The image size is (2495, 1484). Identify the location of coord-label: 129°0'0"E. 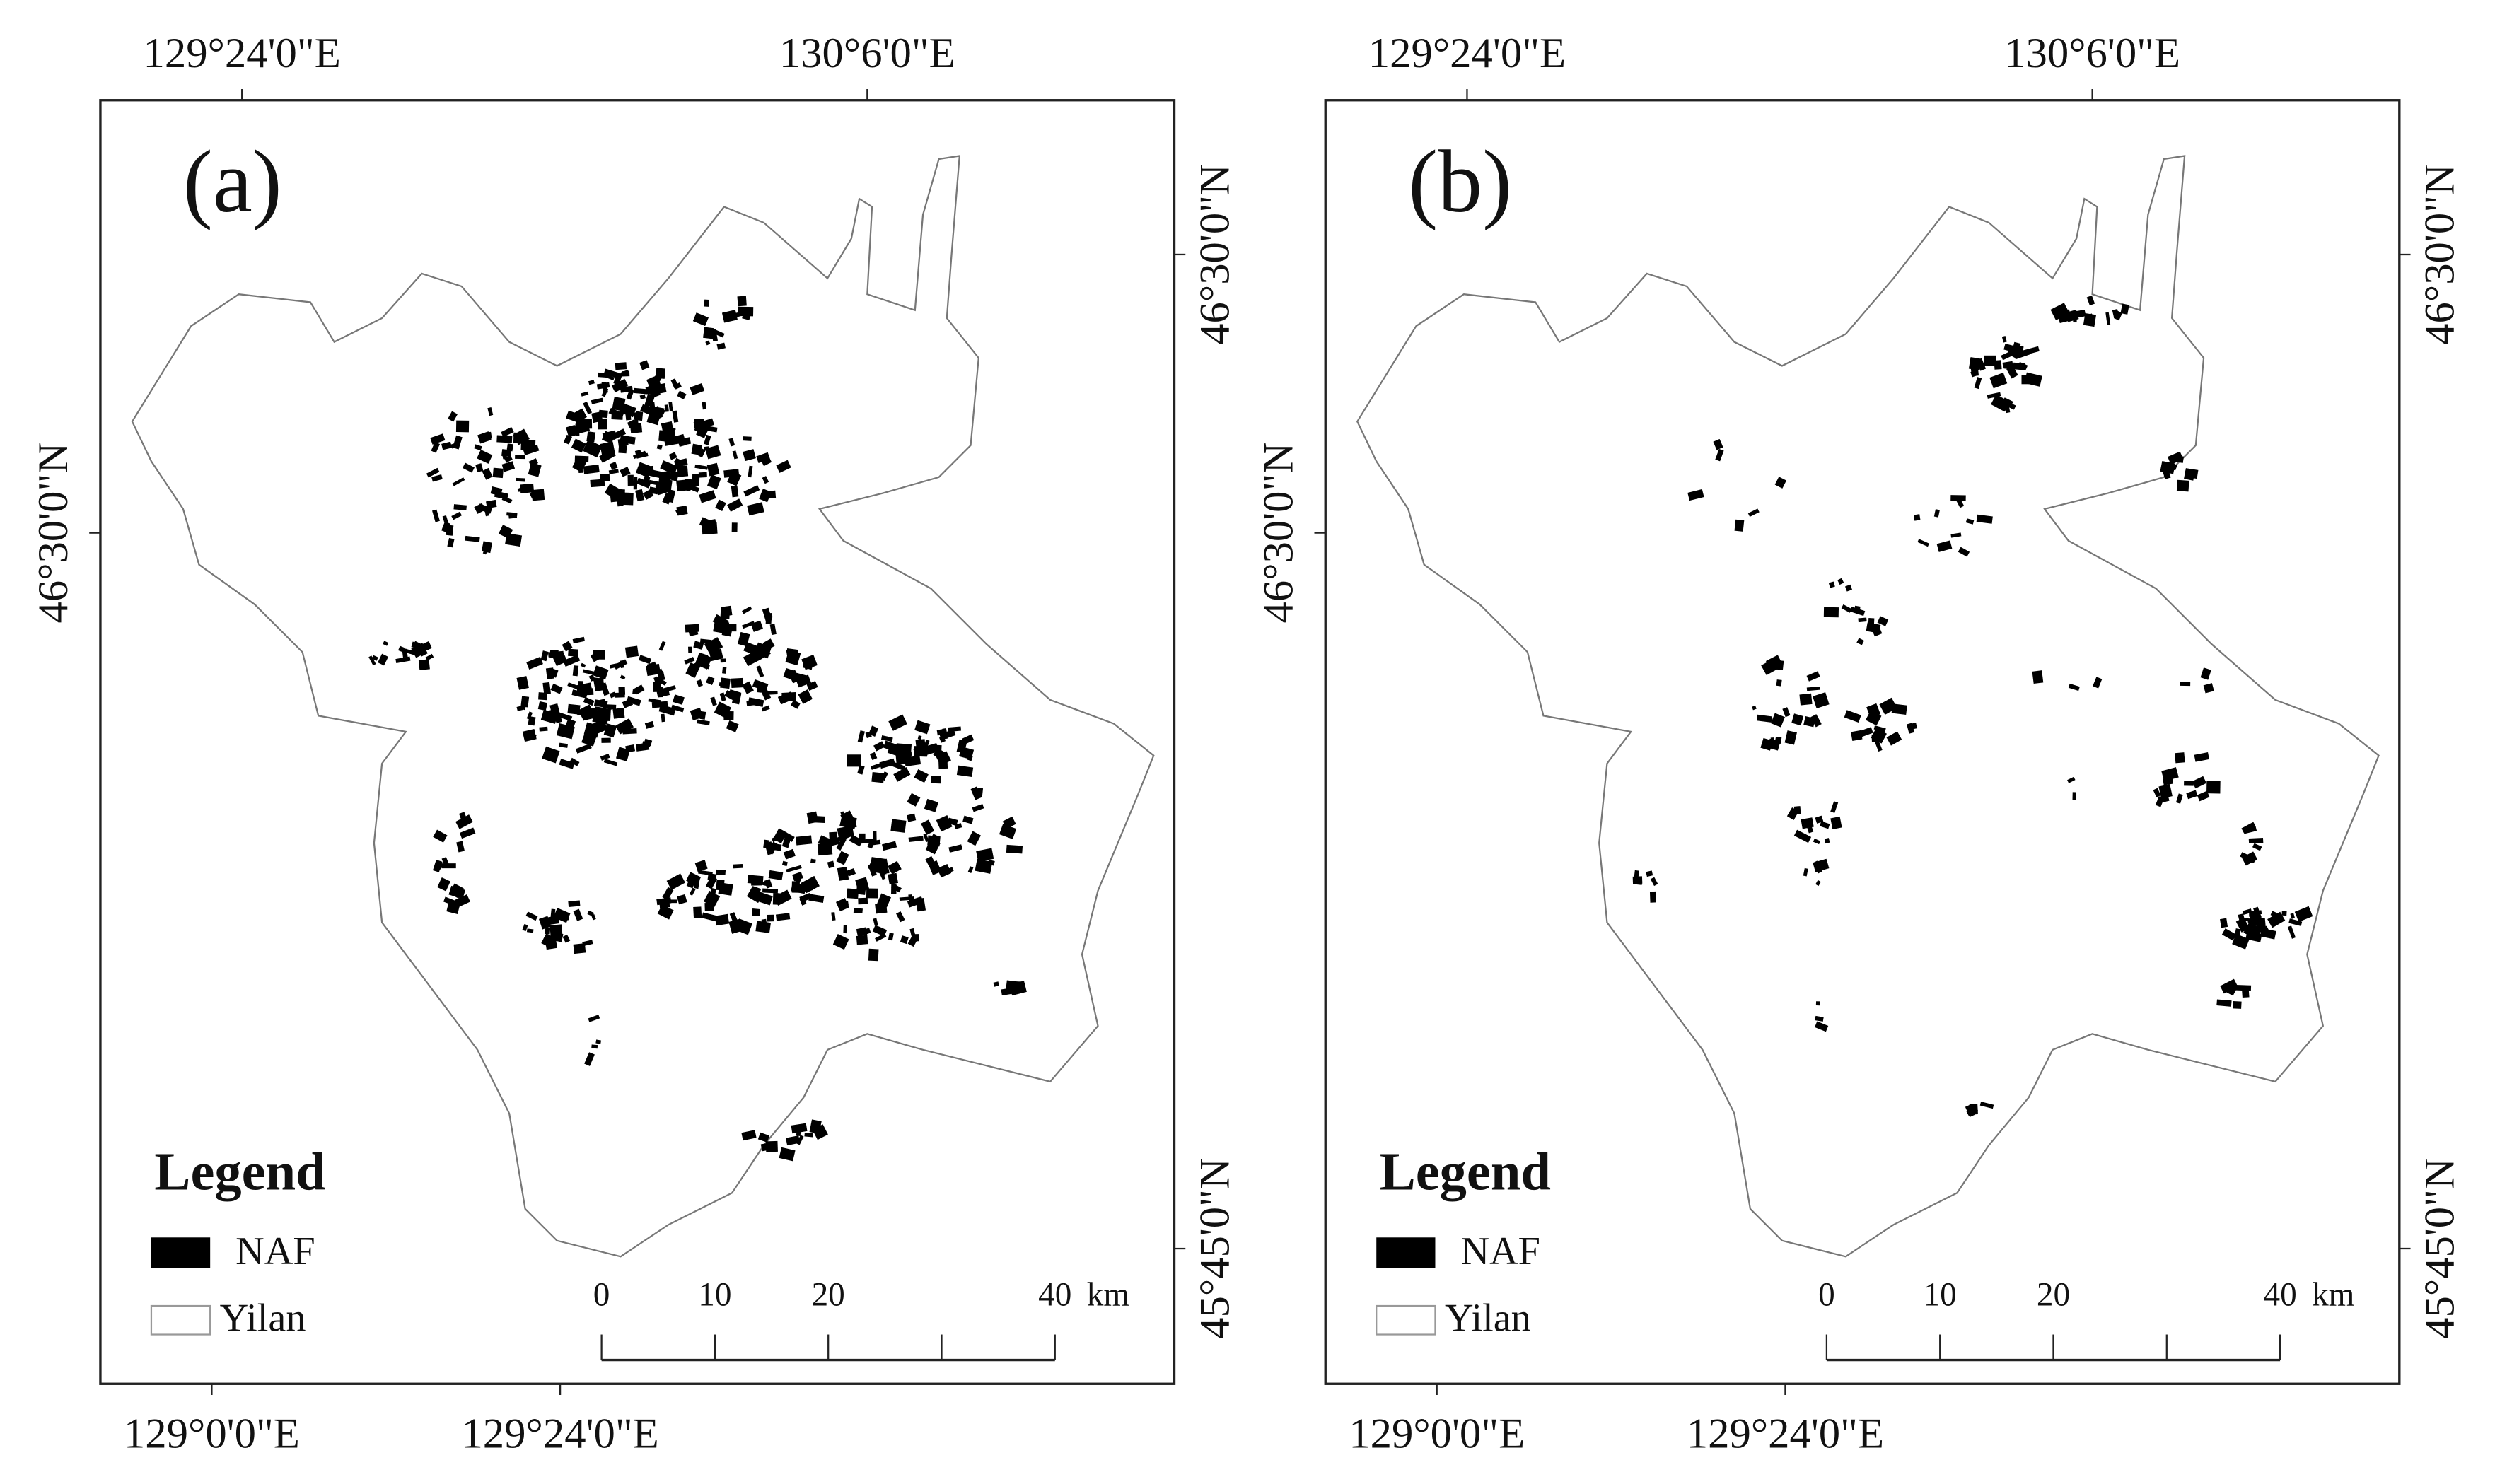
(212, 1434).